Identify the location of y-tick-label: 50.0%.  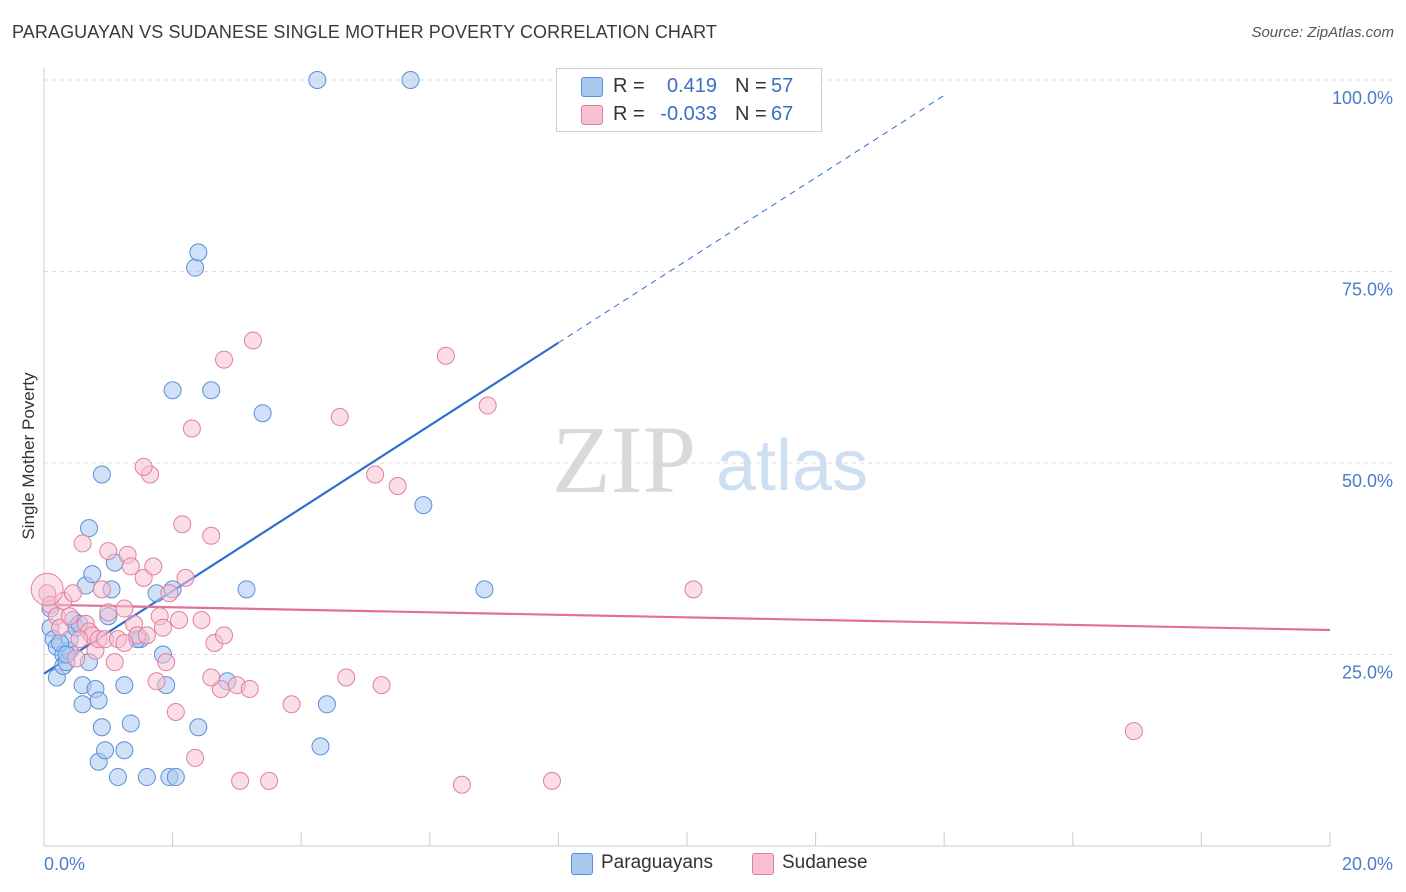
(1367, 481).